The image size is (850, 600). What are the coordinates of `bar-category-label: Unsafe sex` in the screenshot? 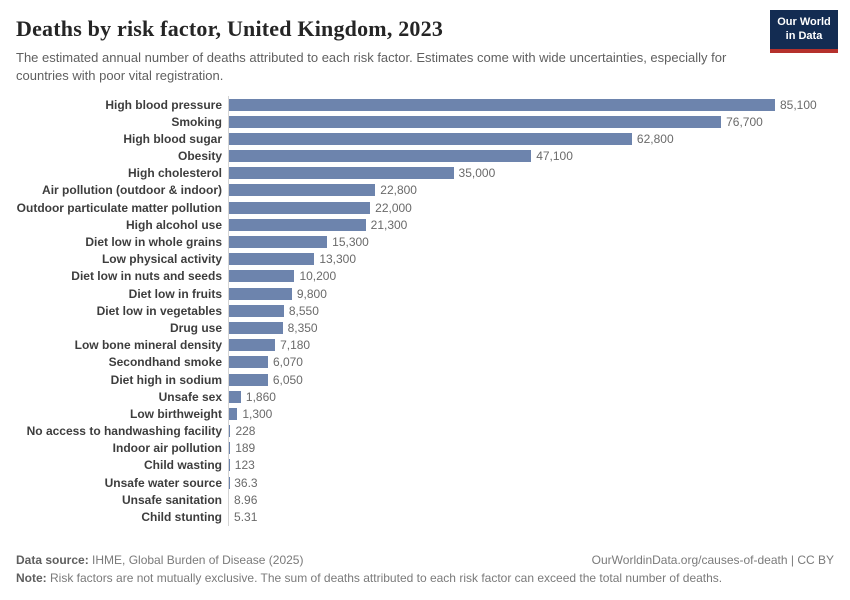 It's located at (190, 396).